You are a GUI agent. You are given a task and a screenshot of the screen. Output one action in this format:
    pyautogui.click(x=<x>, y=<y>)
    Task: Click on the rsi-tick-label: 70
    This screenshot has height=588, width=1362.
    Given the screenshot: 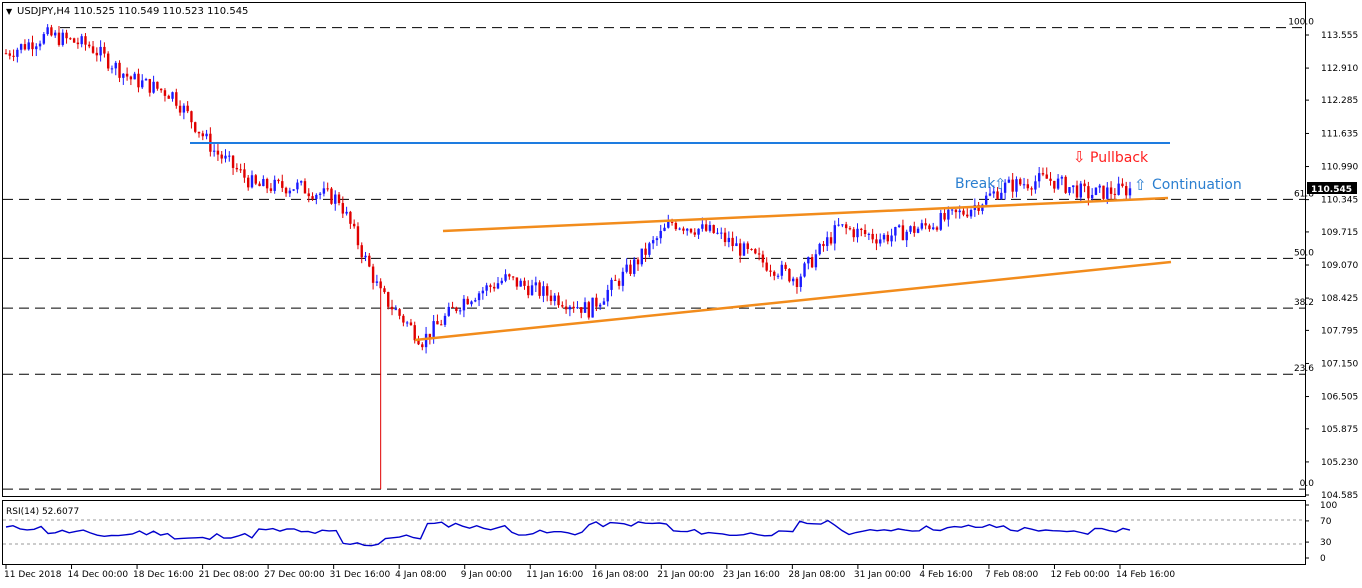 What is the action you would take?
    pyautogui.click(x=1326, y=522)
    